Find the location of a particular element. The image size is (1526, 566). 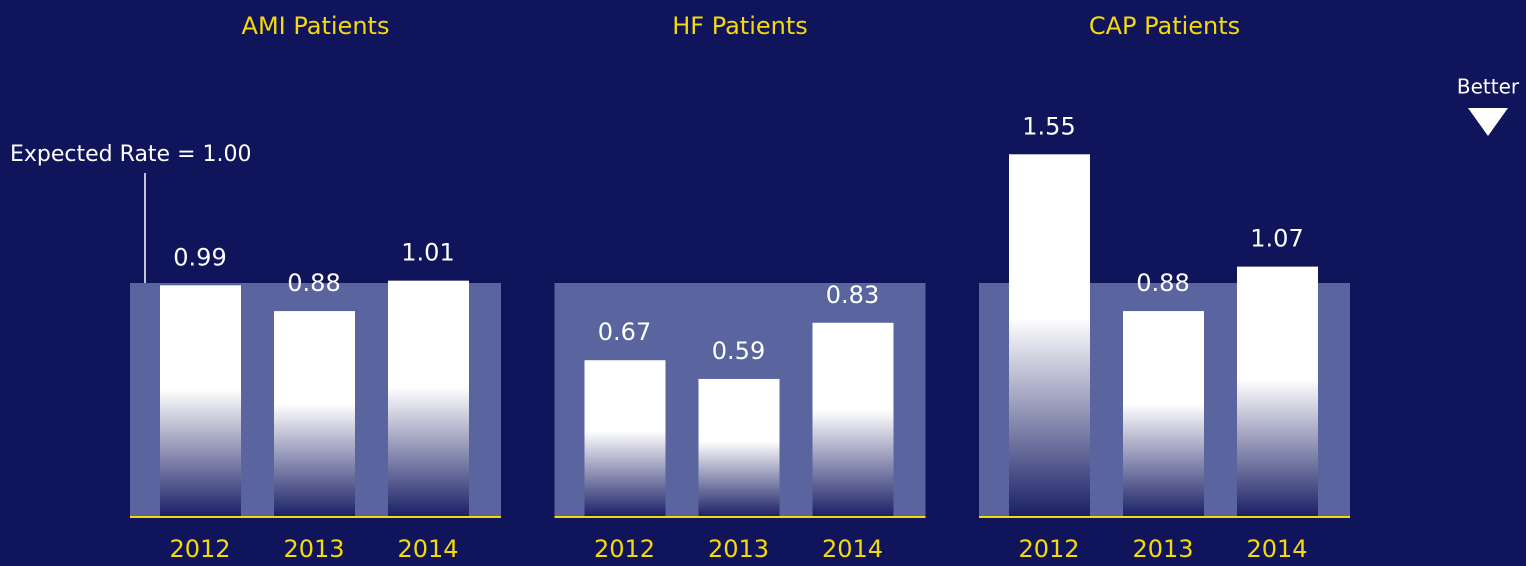

value-label: 0.83 is located at coordinates (852, 295).